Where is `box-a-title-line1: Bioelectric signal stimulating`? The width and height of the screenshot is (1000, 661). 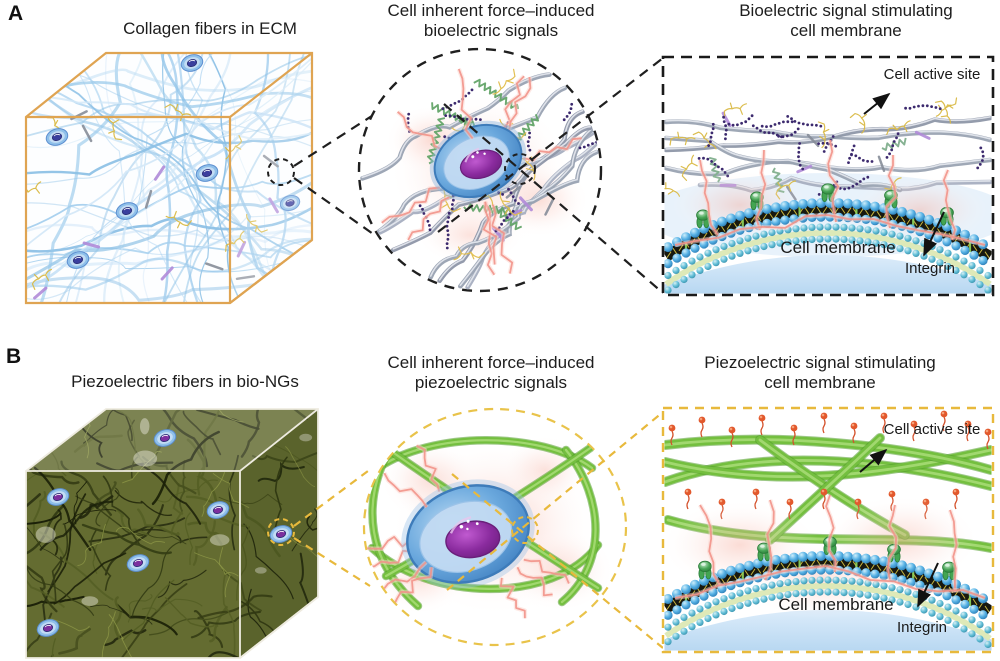 box-a-title-line1: Bioelectric signal stimulating is located at coordinates (846, 10).